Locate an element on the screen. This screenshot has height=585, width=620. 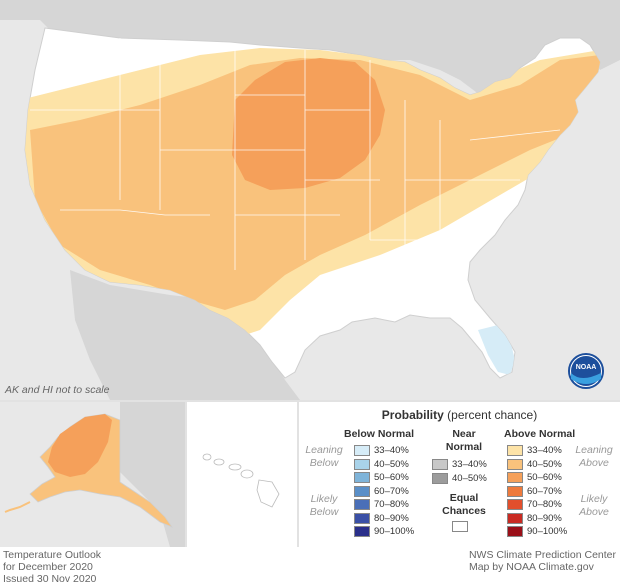
legend-title: Probability (percent chance) is located at coordinates (459, 415).